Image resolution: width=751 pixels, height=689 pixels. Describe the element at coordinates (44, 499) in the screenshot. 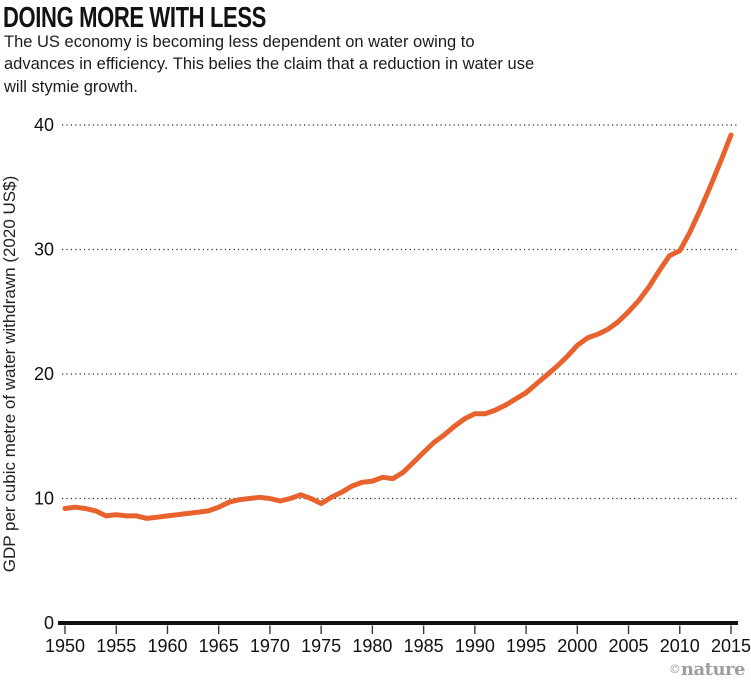

I see `y-tick-label: 10` at that location.